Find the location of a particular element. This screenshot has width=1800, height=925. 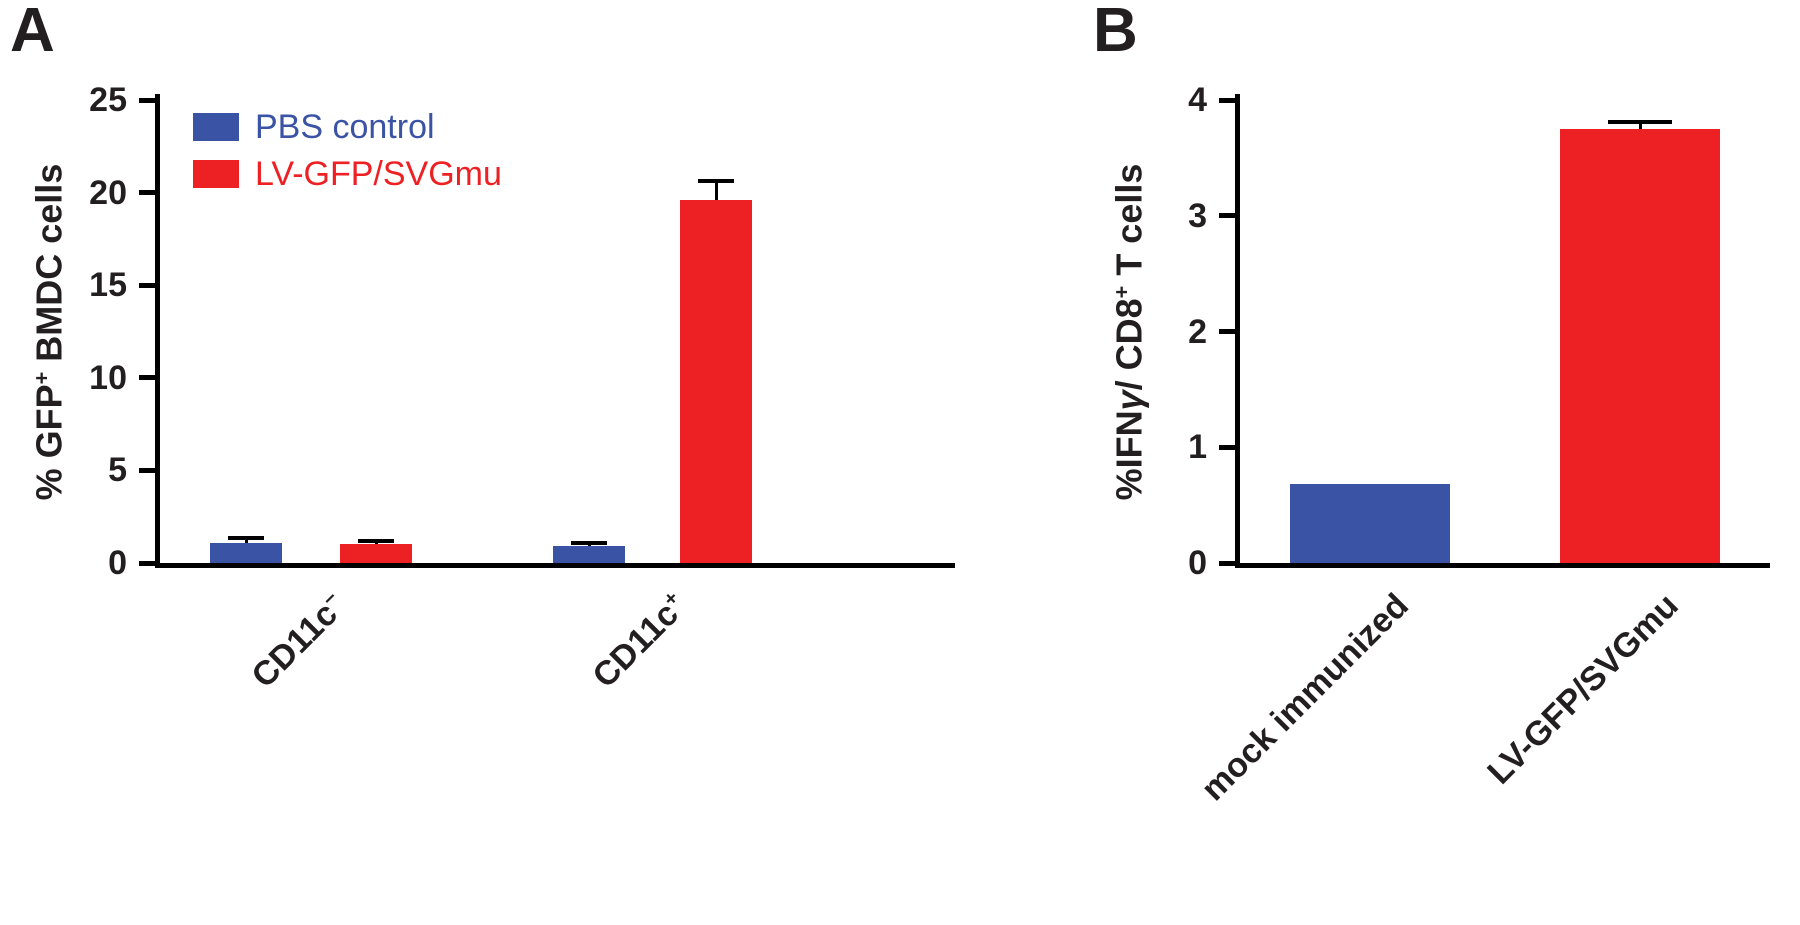

x-category-label: CD11c+ is located at coordinates (635, 641).